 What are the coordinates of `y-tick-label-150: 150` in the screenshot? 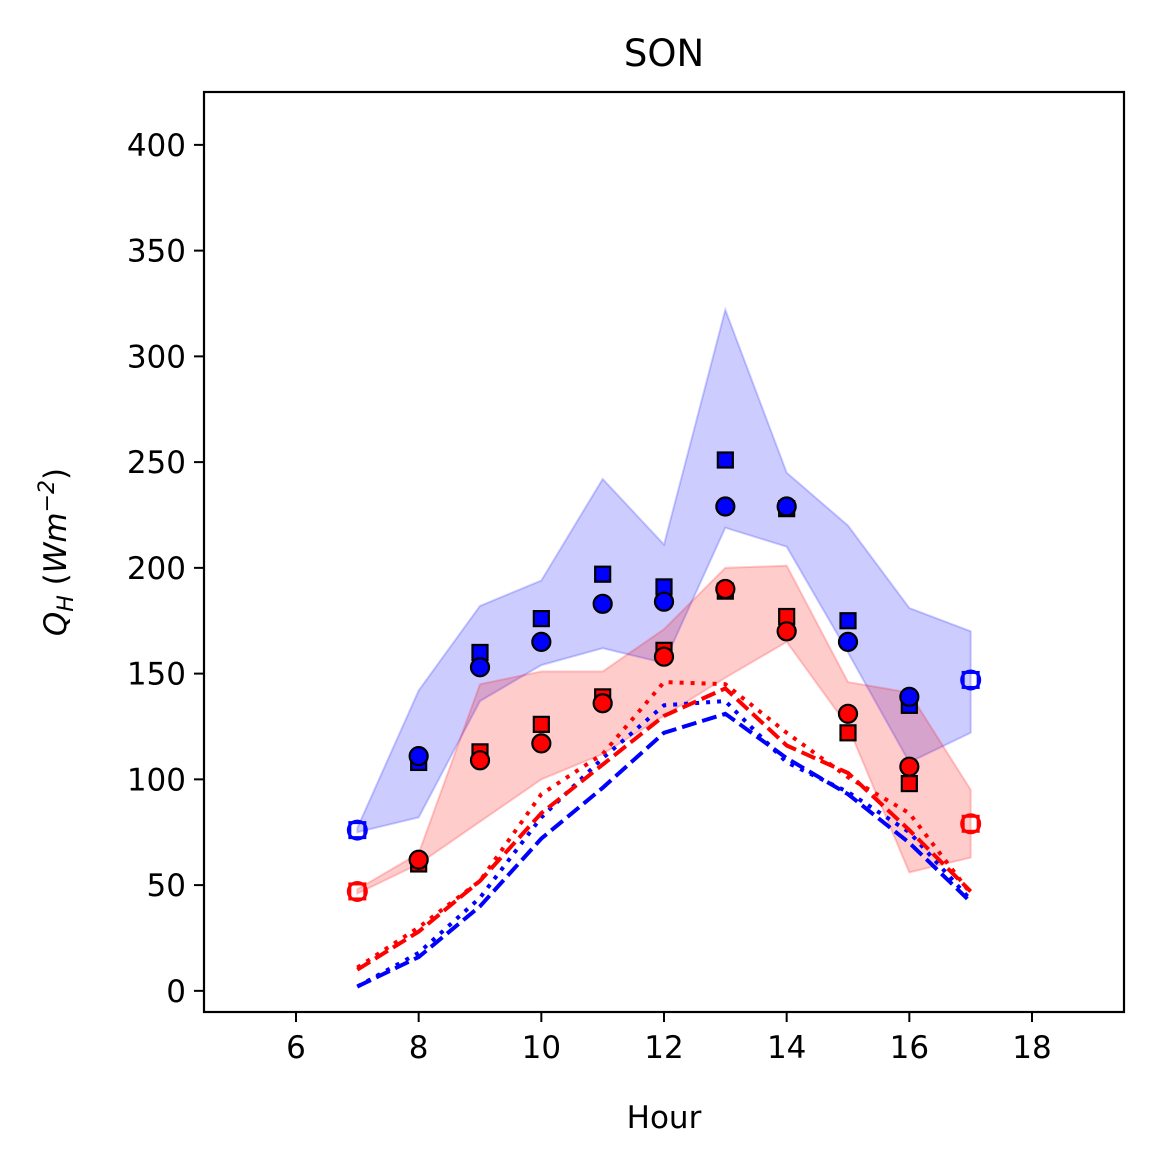 It's located at (156, 675).